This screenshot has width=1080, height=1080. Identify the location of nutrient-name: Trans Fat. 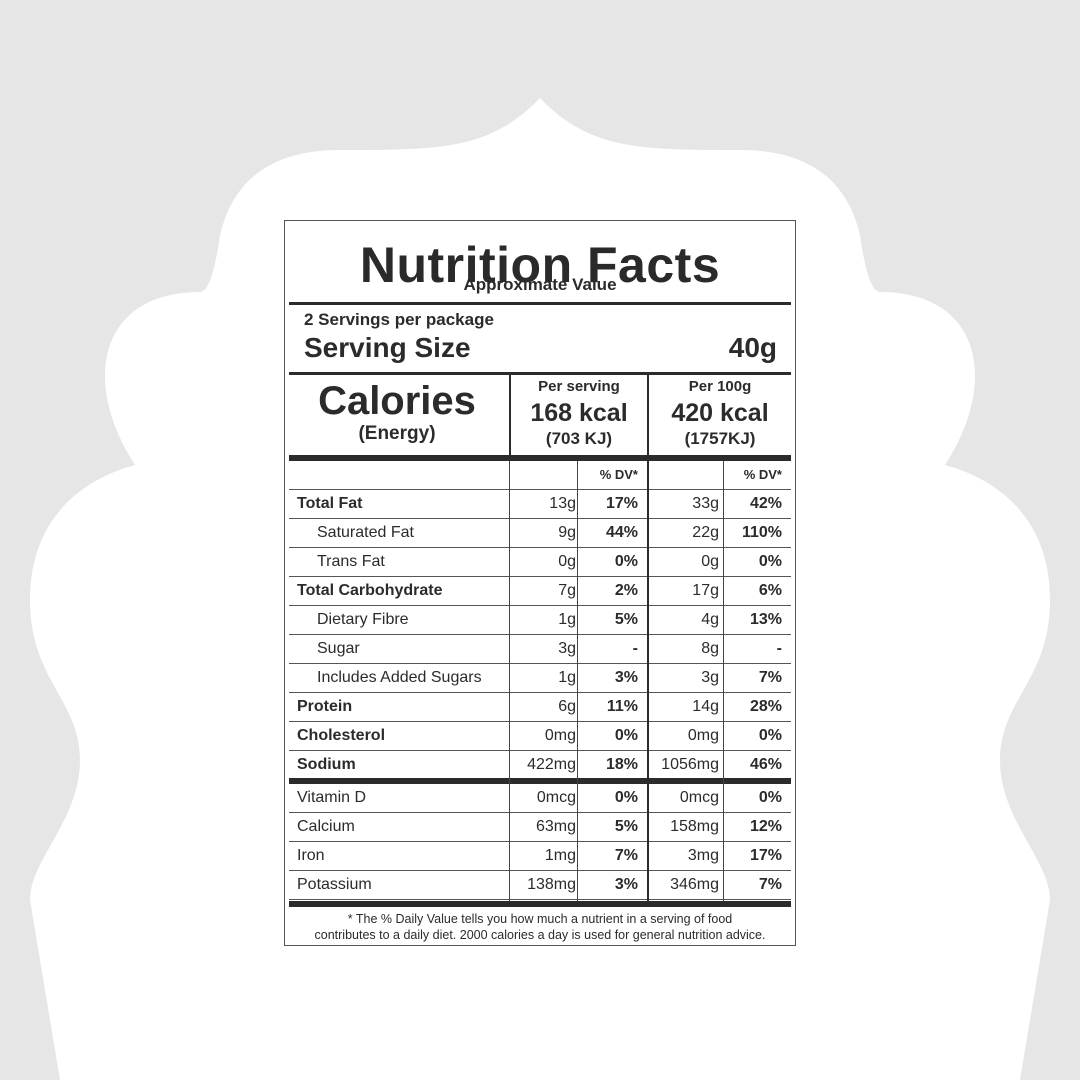
(351, 561).